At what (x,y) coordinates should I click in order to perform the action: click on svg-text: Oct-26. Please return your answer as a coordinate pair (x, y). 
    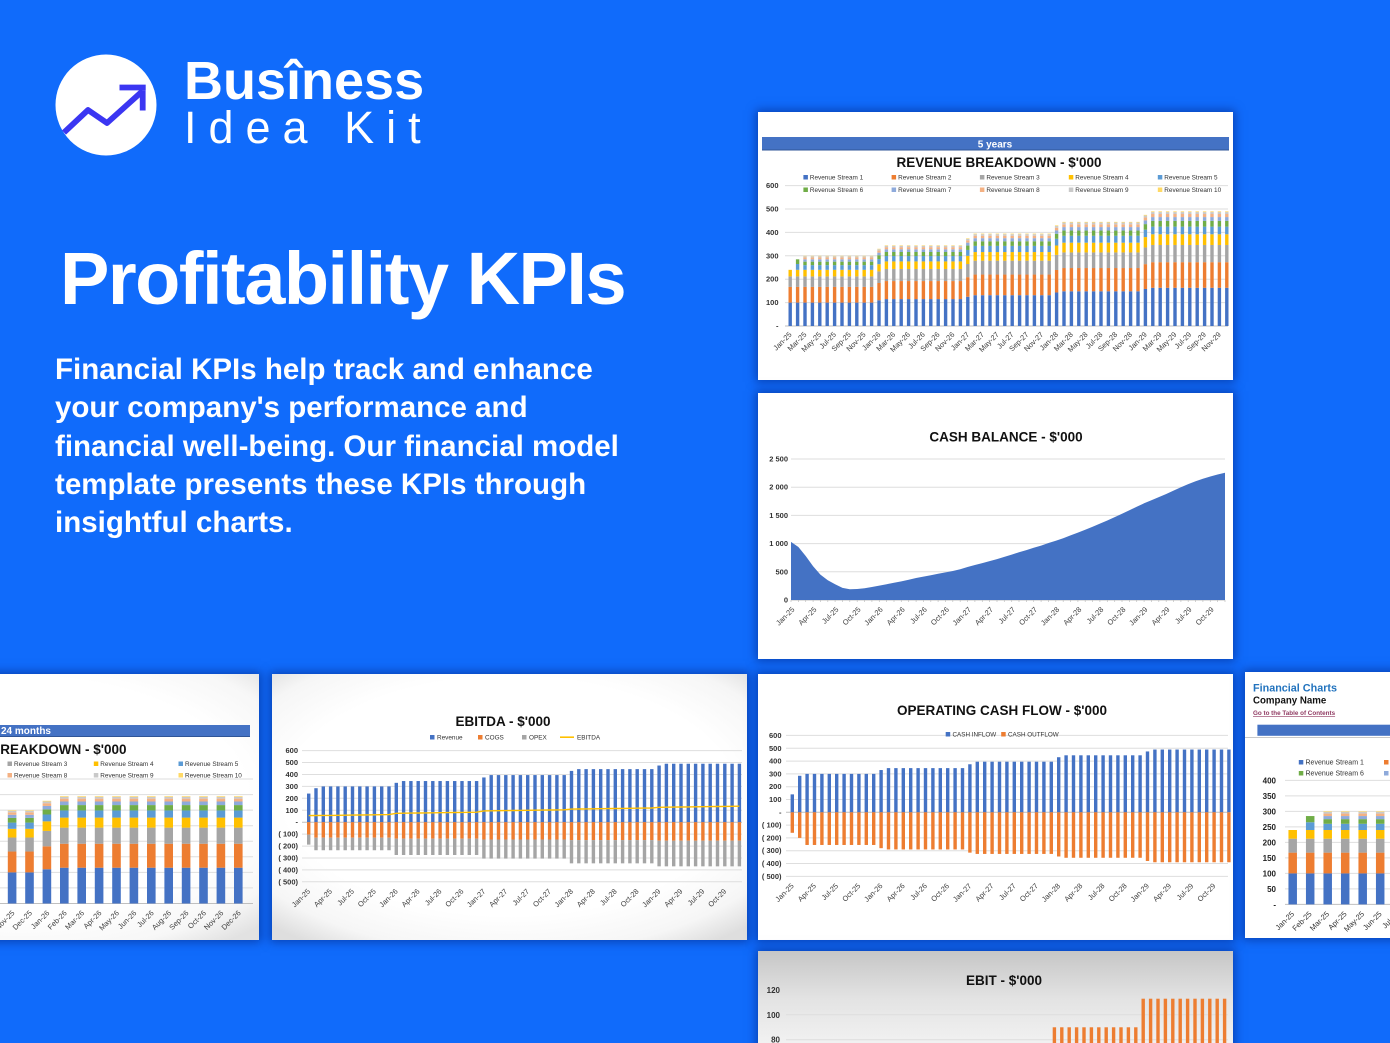
    Looking at the image, I should click on (940, 892).